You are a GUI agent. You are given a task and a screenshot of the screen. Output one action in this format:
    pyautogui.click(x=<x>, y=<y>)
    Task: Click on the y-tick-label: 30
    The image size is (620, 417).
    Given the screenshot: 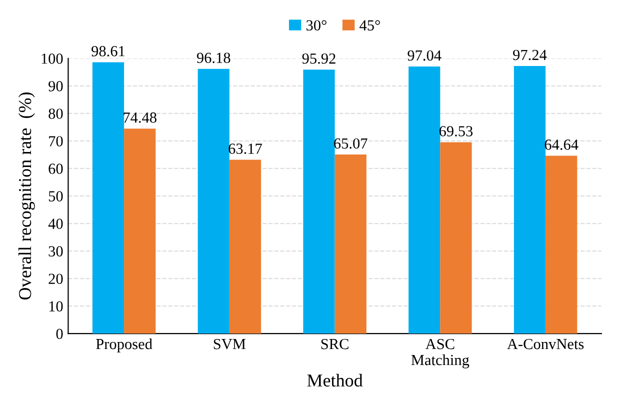 What is the action you would take?
    pyautogui.click(x=55, y=251)
    